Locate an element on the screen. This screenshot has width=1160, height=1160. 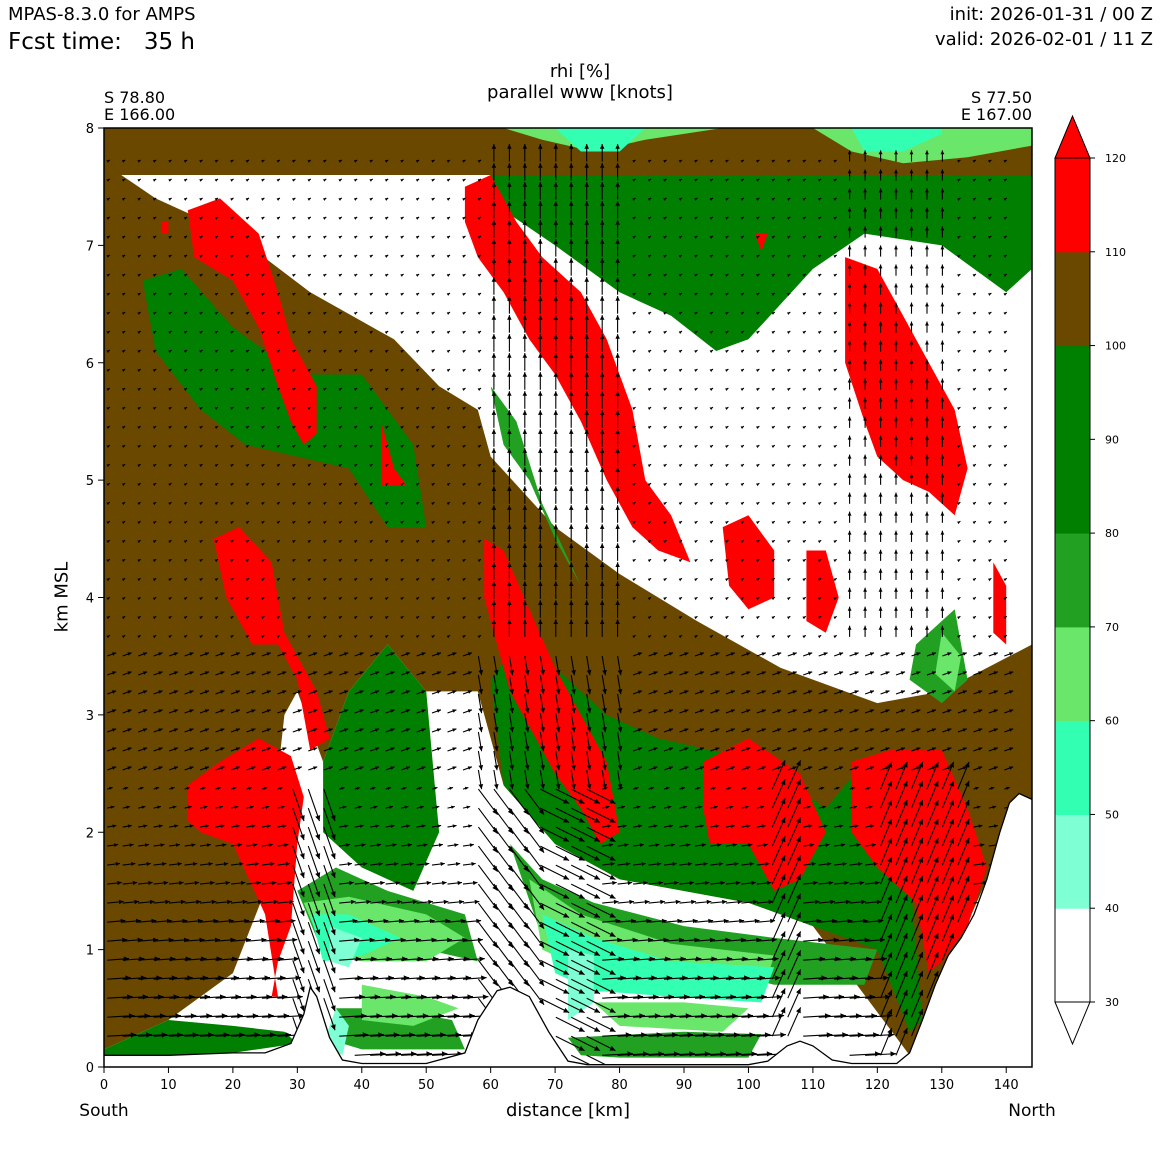
colorbar-tick-label: 120 is located at coordinates (1115, 158).